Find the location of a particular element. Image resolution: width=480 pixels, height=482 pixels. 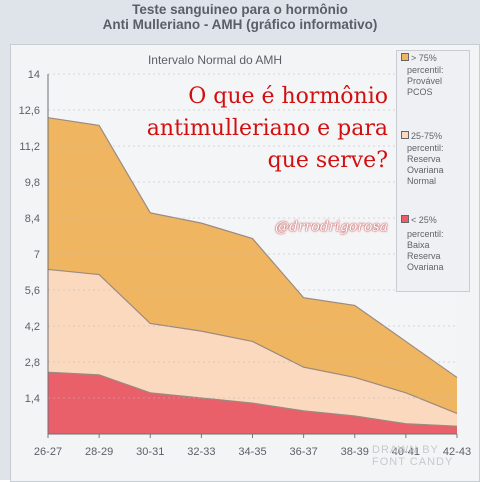

overlay-question-line2: antimulleriano e para is located at coordinates (267, 128).